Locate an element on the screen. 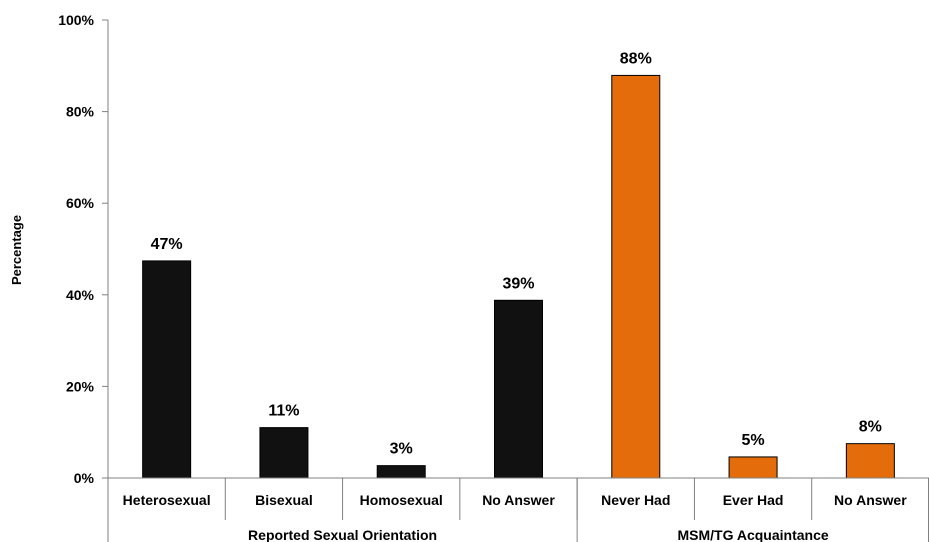 This screenshot has height=542, width=929. data-label: 3% is located at coordinates (401, 449).